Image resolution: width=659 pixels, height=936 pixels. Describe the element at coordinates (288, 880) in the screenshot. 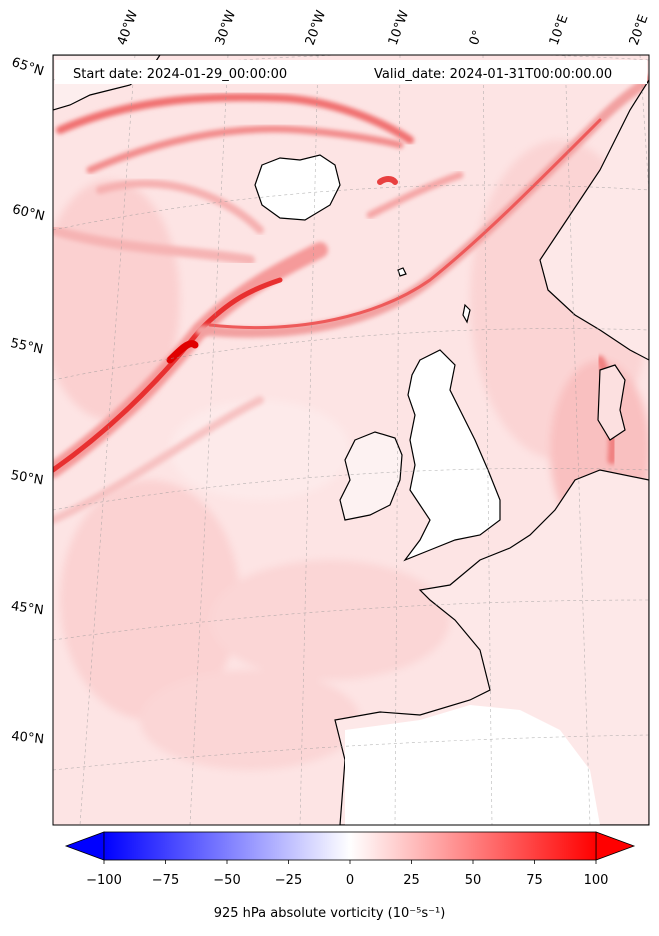

I see `colorbar-tick-label: −25` at that location.